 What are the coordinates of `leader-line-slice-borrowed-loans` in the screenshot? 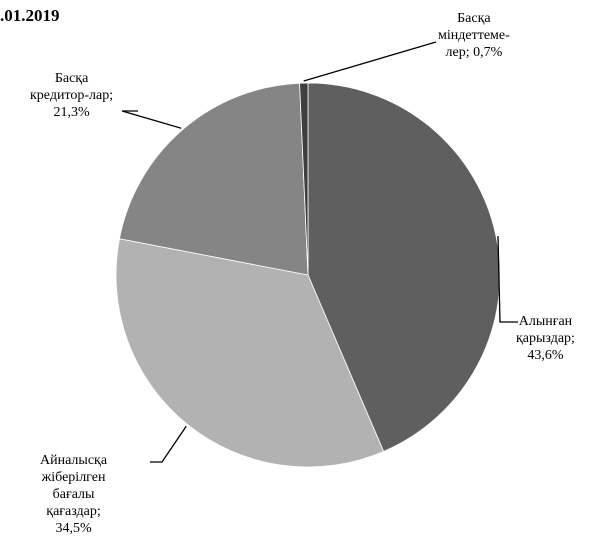 It's located at (507, 279).